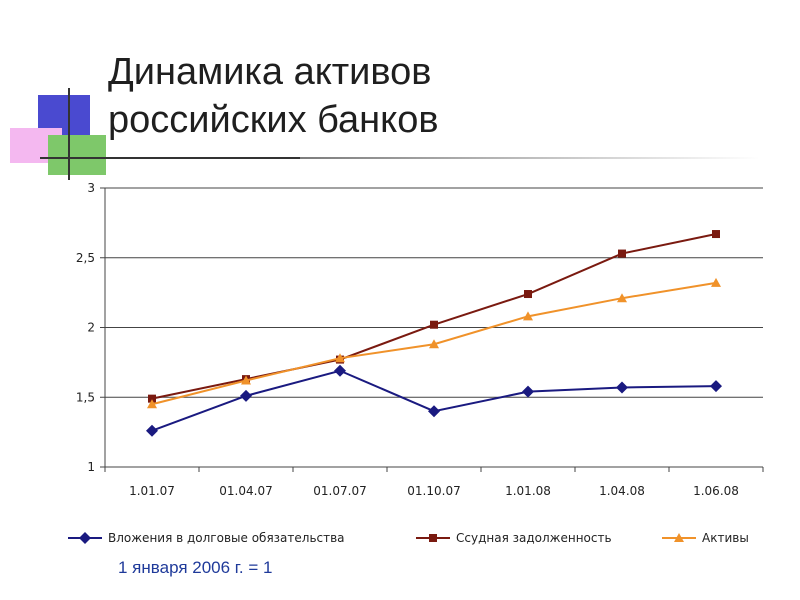 This screenshot has height=600, width=800. What do you see at coordinates (77, 155) in the screenshot?
I see `deco-green-square` at bounding box center [77, 155].